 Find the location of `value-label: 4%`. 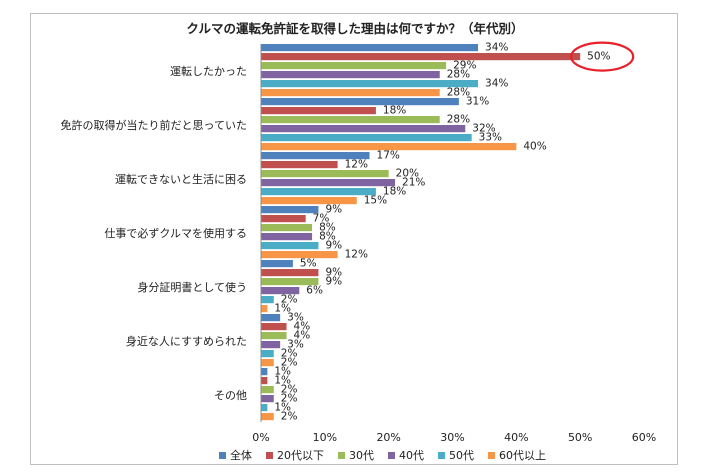

value-label: 4% is located at coordinates (302, 336).